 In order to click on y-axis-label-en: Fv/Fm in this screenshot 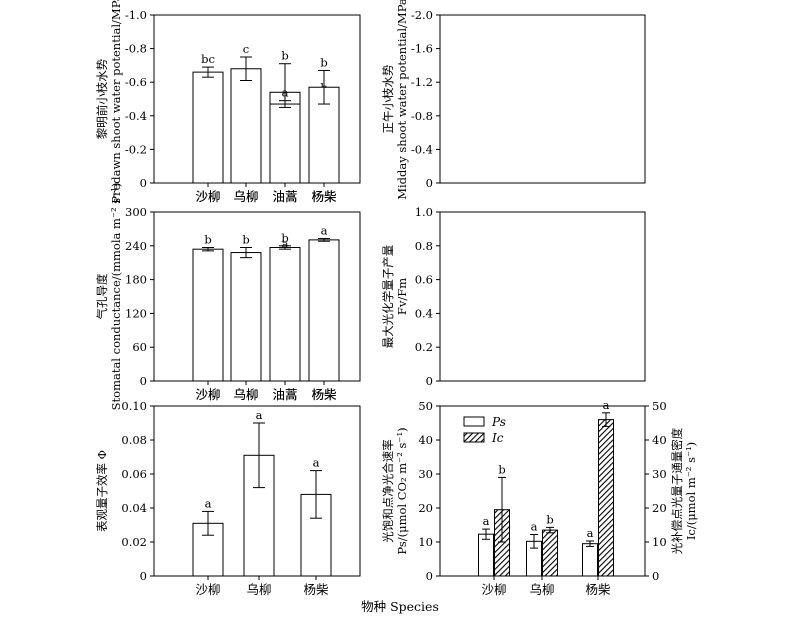, I will do `click(402, 296)`.